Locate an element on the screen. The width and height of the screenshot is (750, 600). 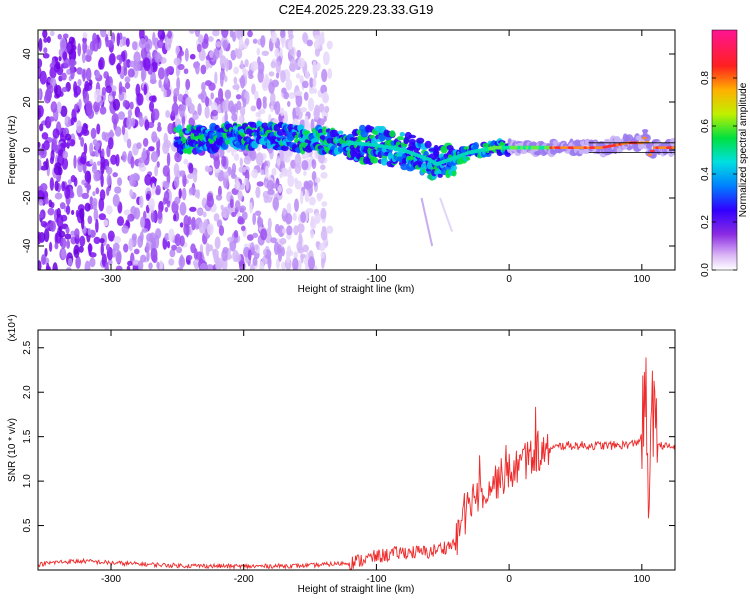
colorbar-tick-label: 0.8 is located at coordinates (705, 78).